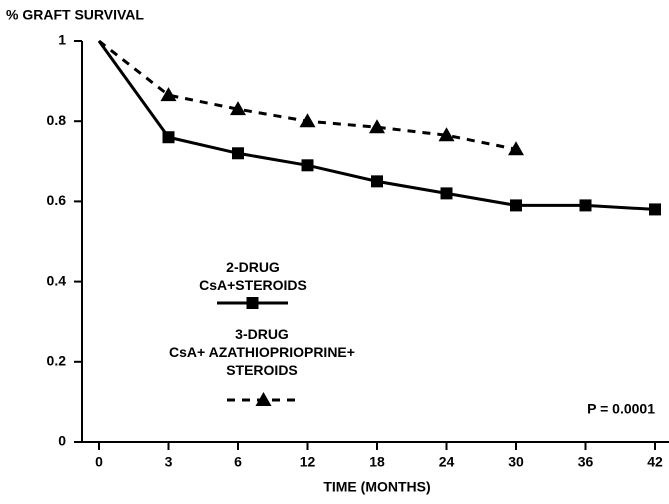  I want to click on x-axis-label: TIME (MONTHS), so click(376, 487).